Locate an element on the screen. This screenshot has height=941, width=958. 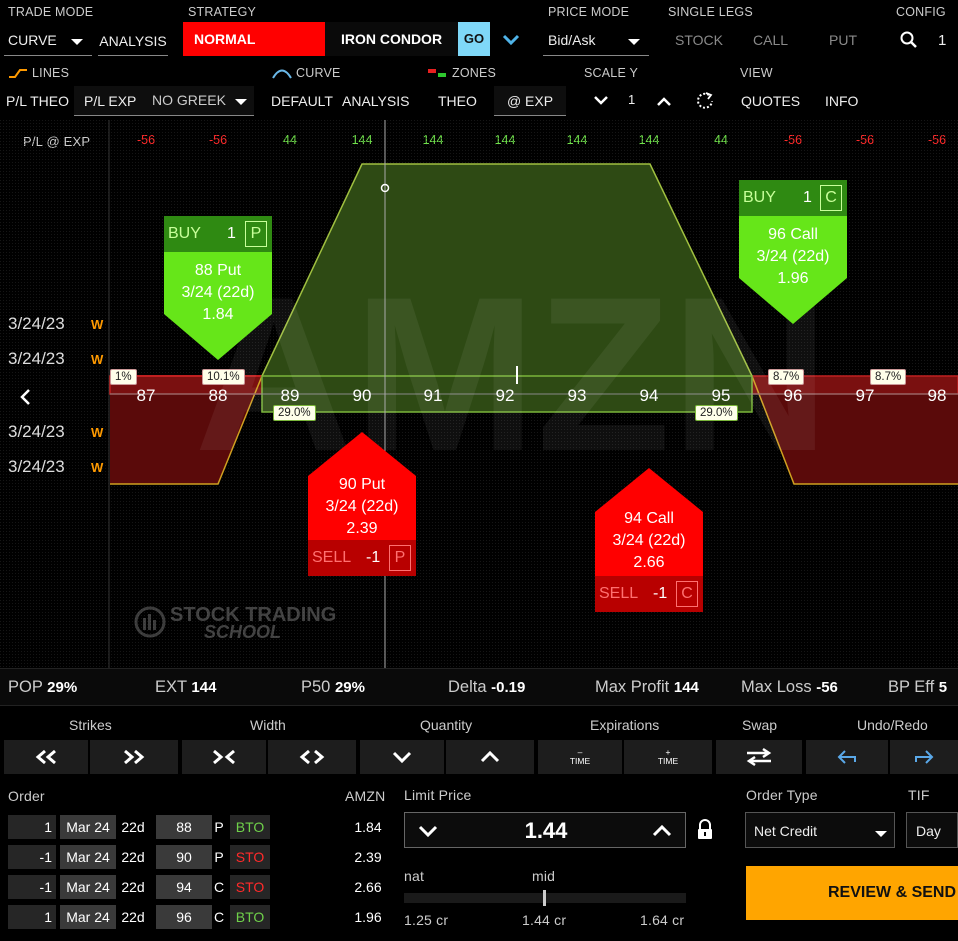
time-plus-button: + TIME is located at coordinates (668, 757).